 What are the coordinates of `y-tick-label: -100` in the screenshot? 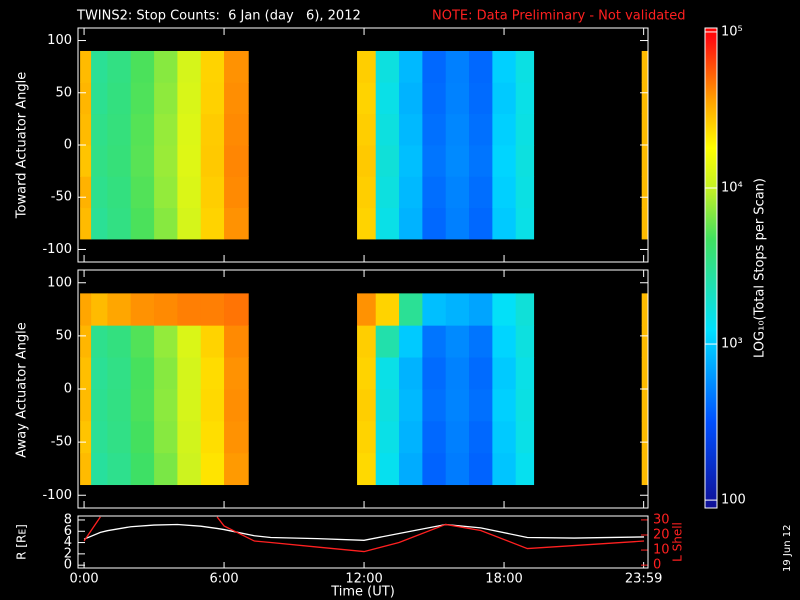 It's located at (57, 249).